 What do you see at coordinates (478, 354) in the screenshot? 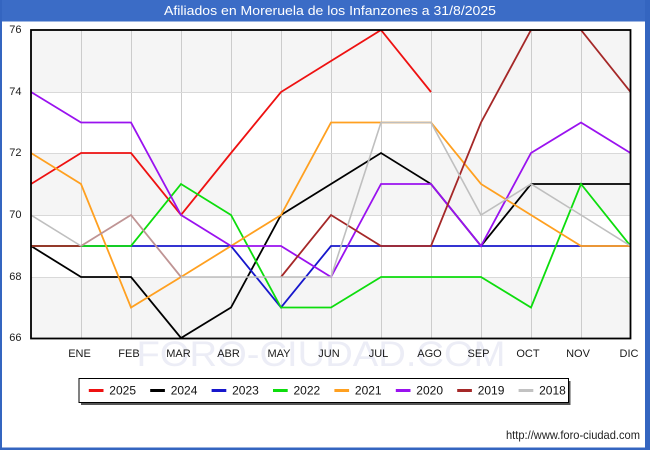
I see `svg-text: SEP` at bounding box center [478, 354].